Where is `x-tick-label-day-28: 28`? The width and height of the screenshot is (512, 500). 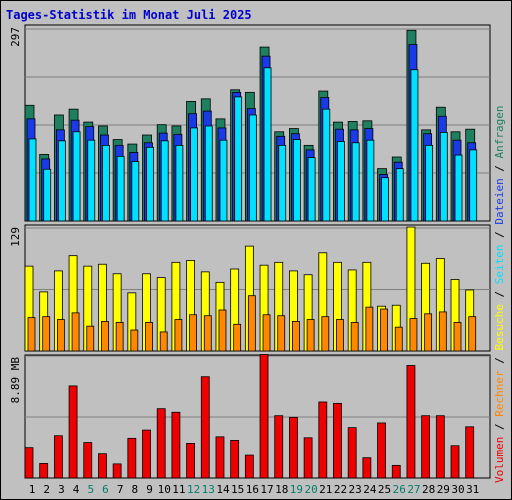 x-tick-label-day-28: 28 is located at coordinates (428, 489).